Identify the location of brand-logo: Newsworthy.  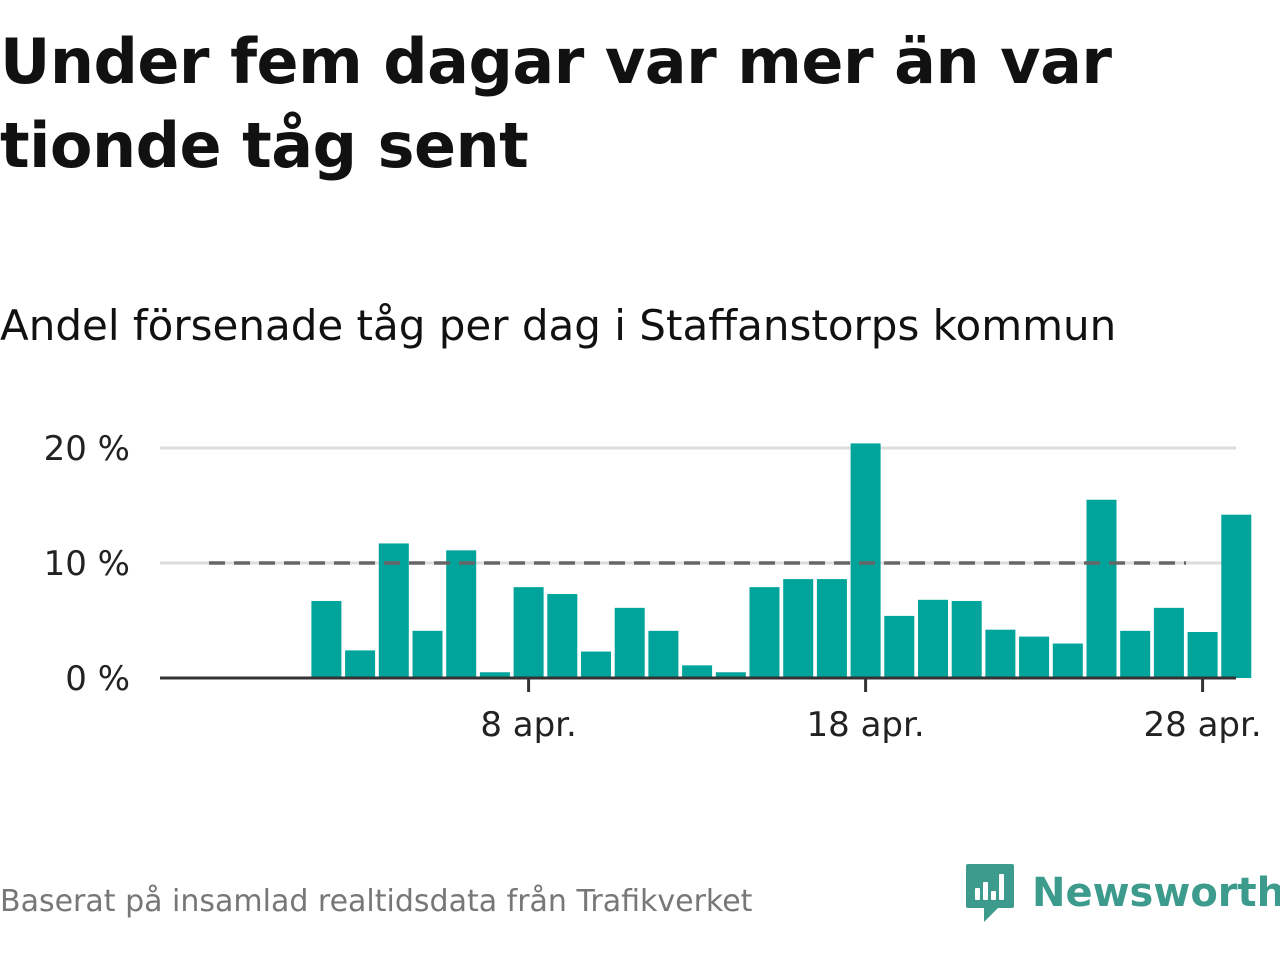
(1122, 893).